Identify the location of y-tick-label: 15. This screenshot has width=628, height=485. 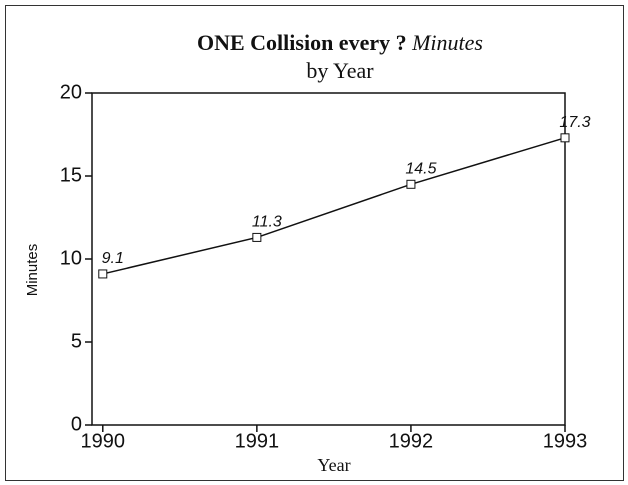
(71, 175).